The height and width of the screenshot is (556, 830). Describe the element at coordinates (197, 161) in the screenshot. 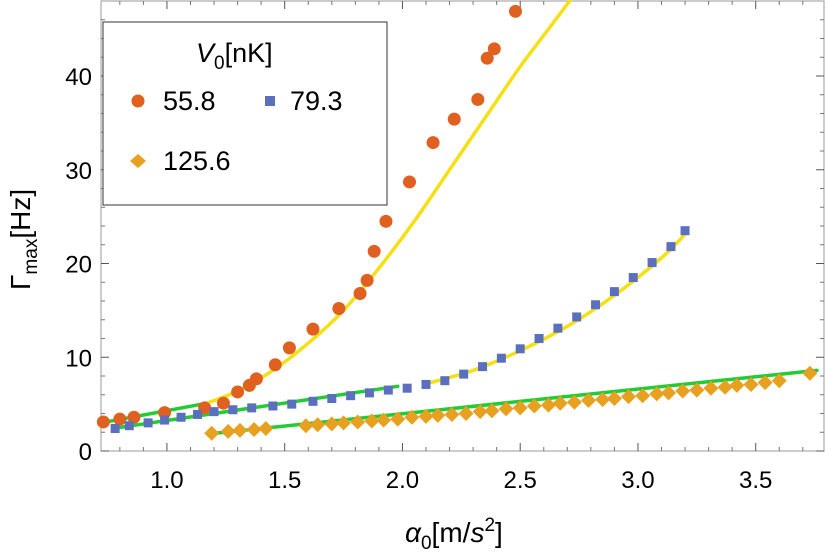

I see `legend-label-3: 125.6` at that location.